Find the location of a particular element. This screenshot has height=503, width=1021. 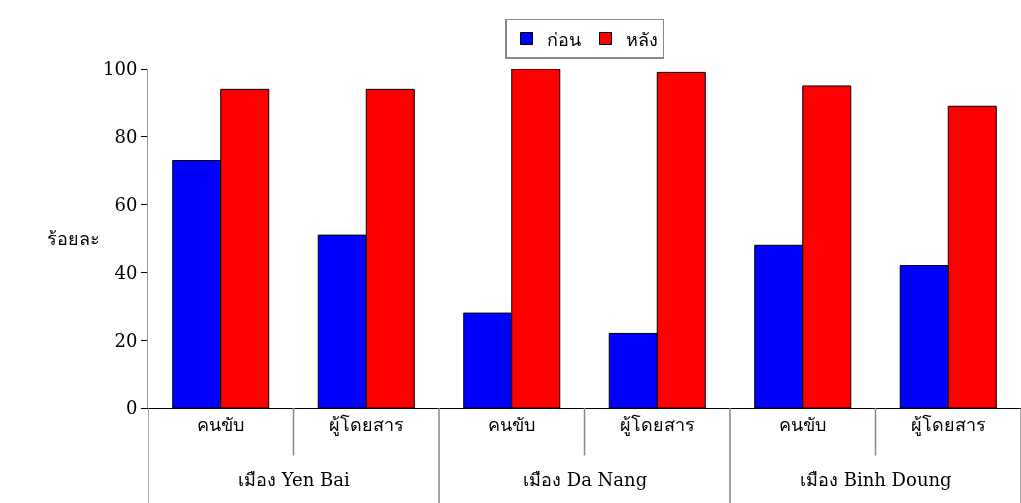

y-tick-label: 40 is located at coordinates (126, 272).